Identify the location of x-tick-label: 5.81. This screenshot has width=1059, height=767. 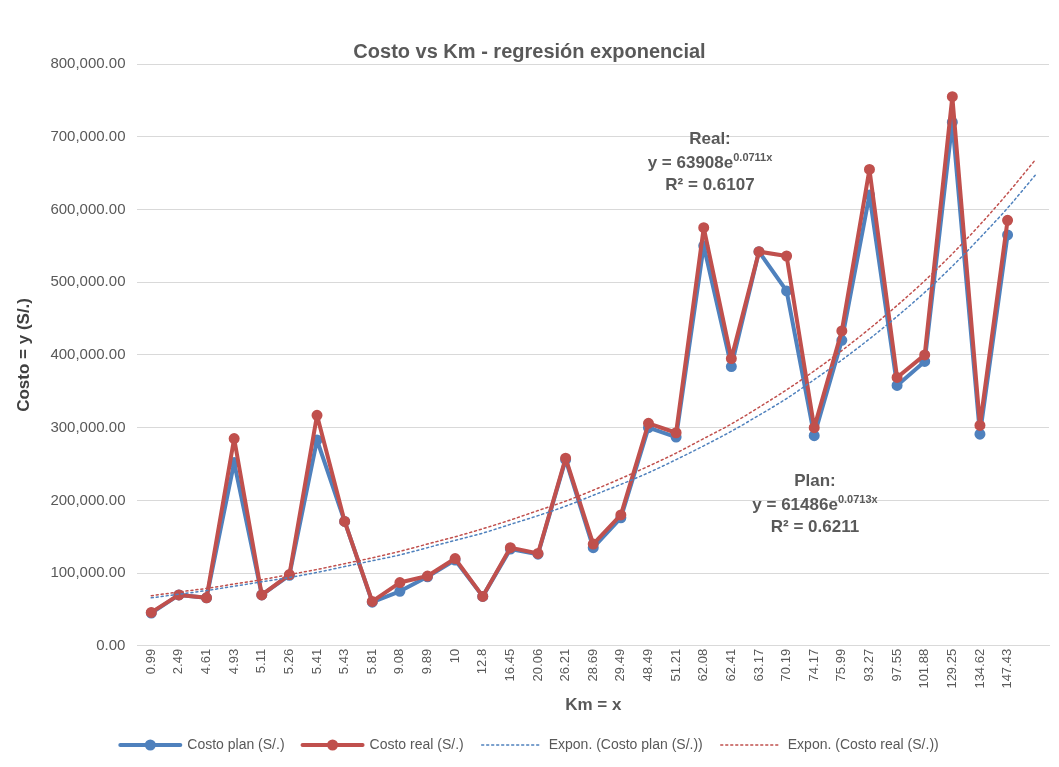
(371, 661).